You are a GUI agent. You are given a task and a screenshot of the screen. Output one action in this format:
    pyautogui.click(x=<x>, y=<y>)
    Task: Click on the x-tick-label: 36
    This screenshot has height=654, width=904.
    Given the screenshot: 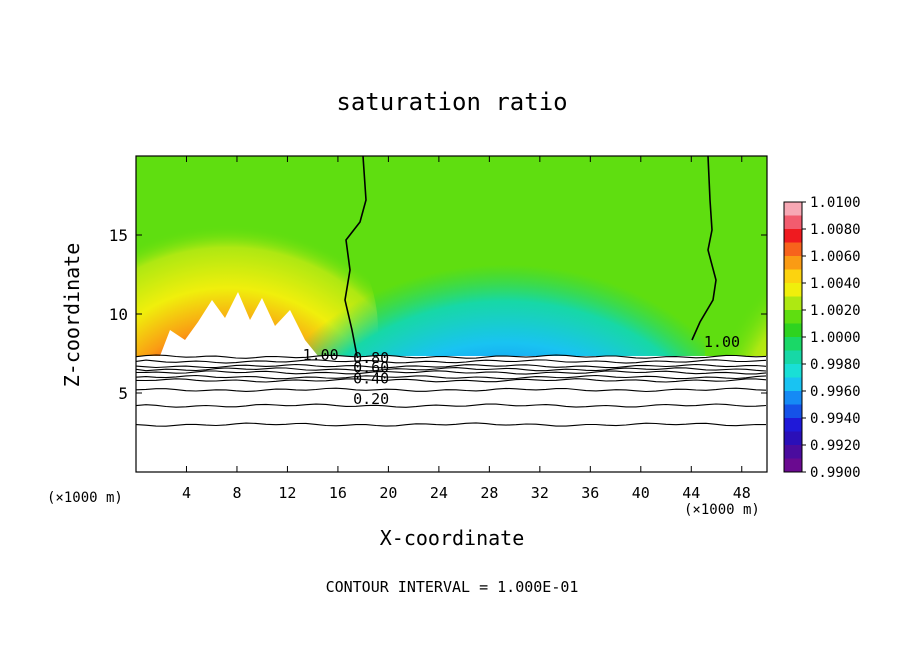 What is the action you would take?
    pyautogui.click(x=590, y=493)
    